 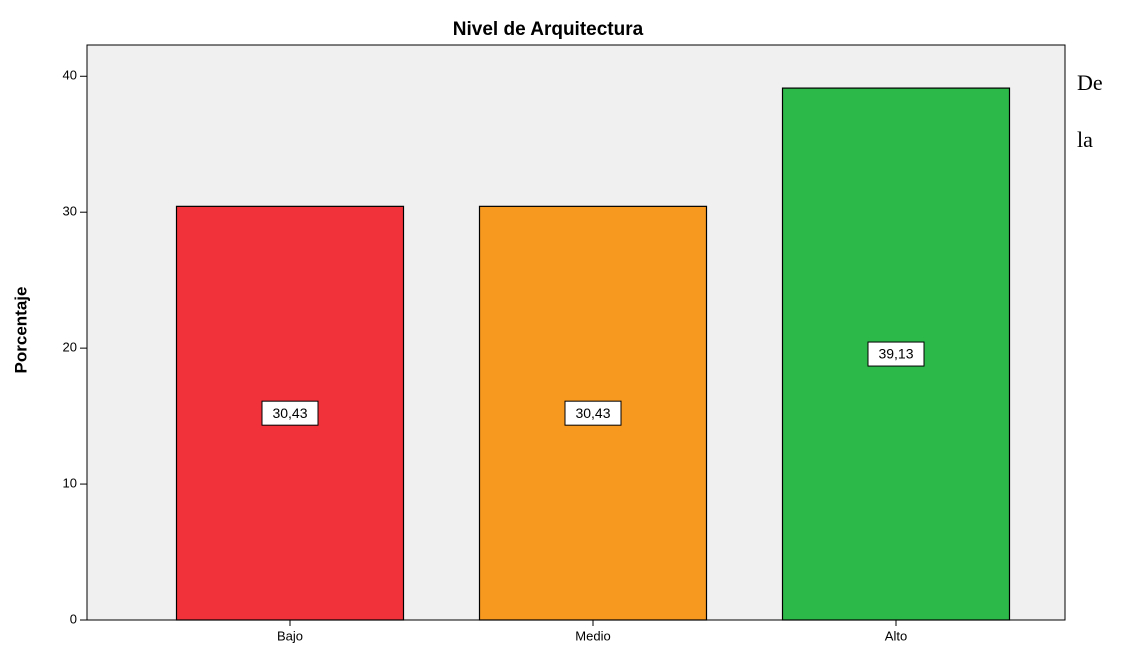 What do you see at coordinates (70, 75) in the screenshot?
I see `y-tick-label: 40` at bounding box center [70, 75].